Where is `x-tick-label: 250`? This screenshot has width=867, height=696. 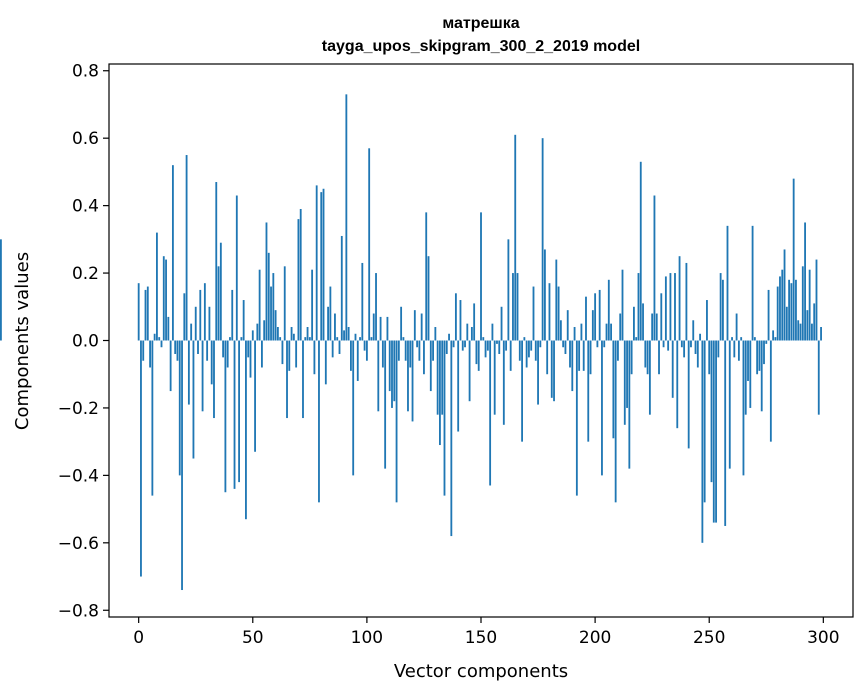
x-tick-label: 250 is located at coordinates (709, 638).